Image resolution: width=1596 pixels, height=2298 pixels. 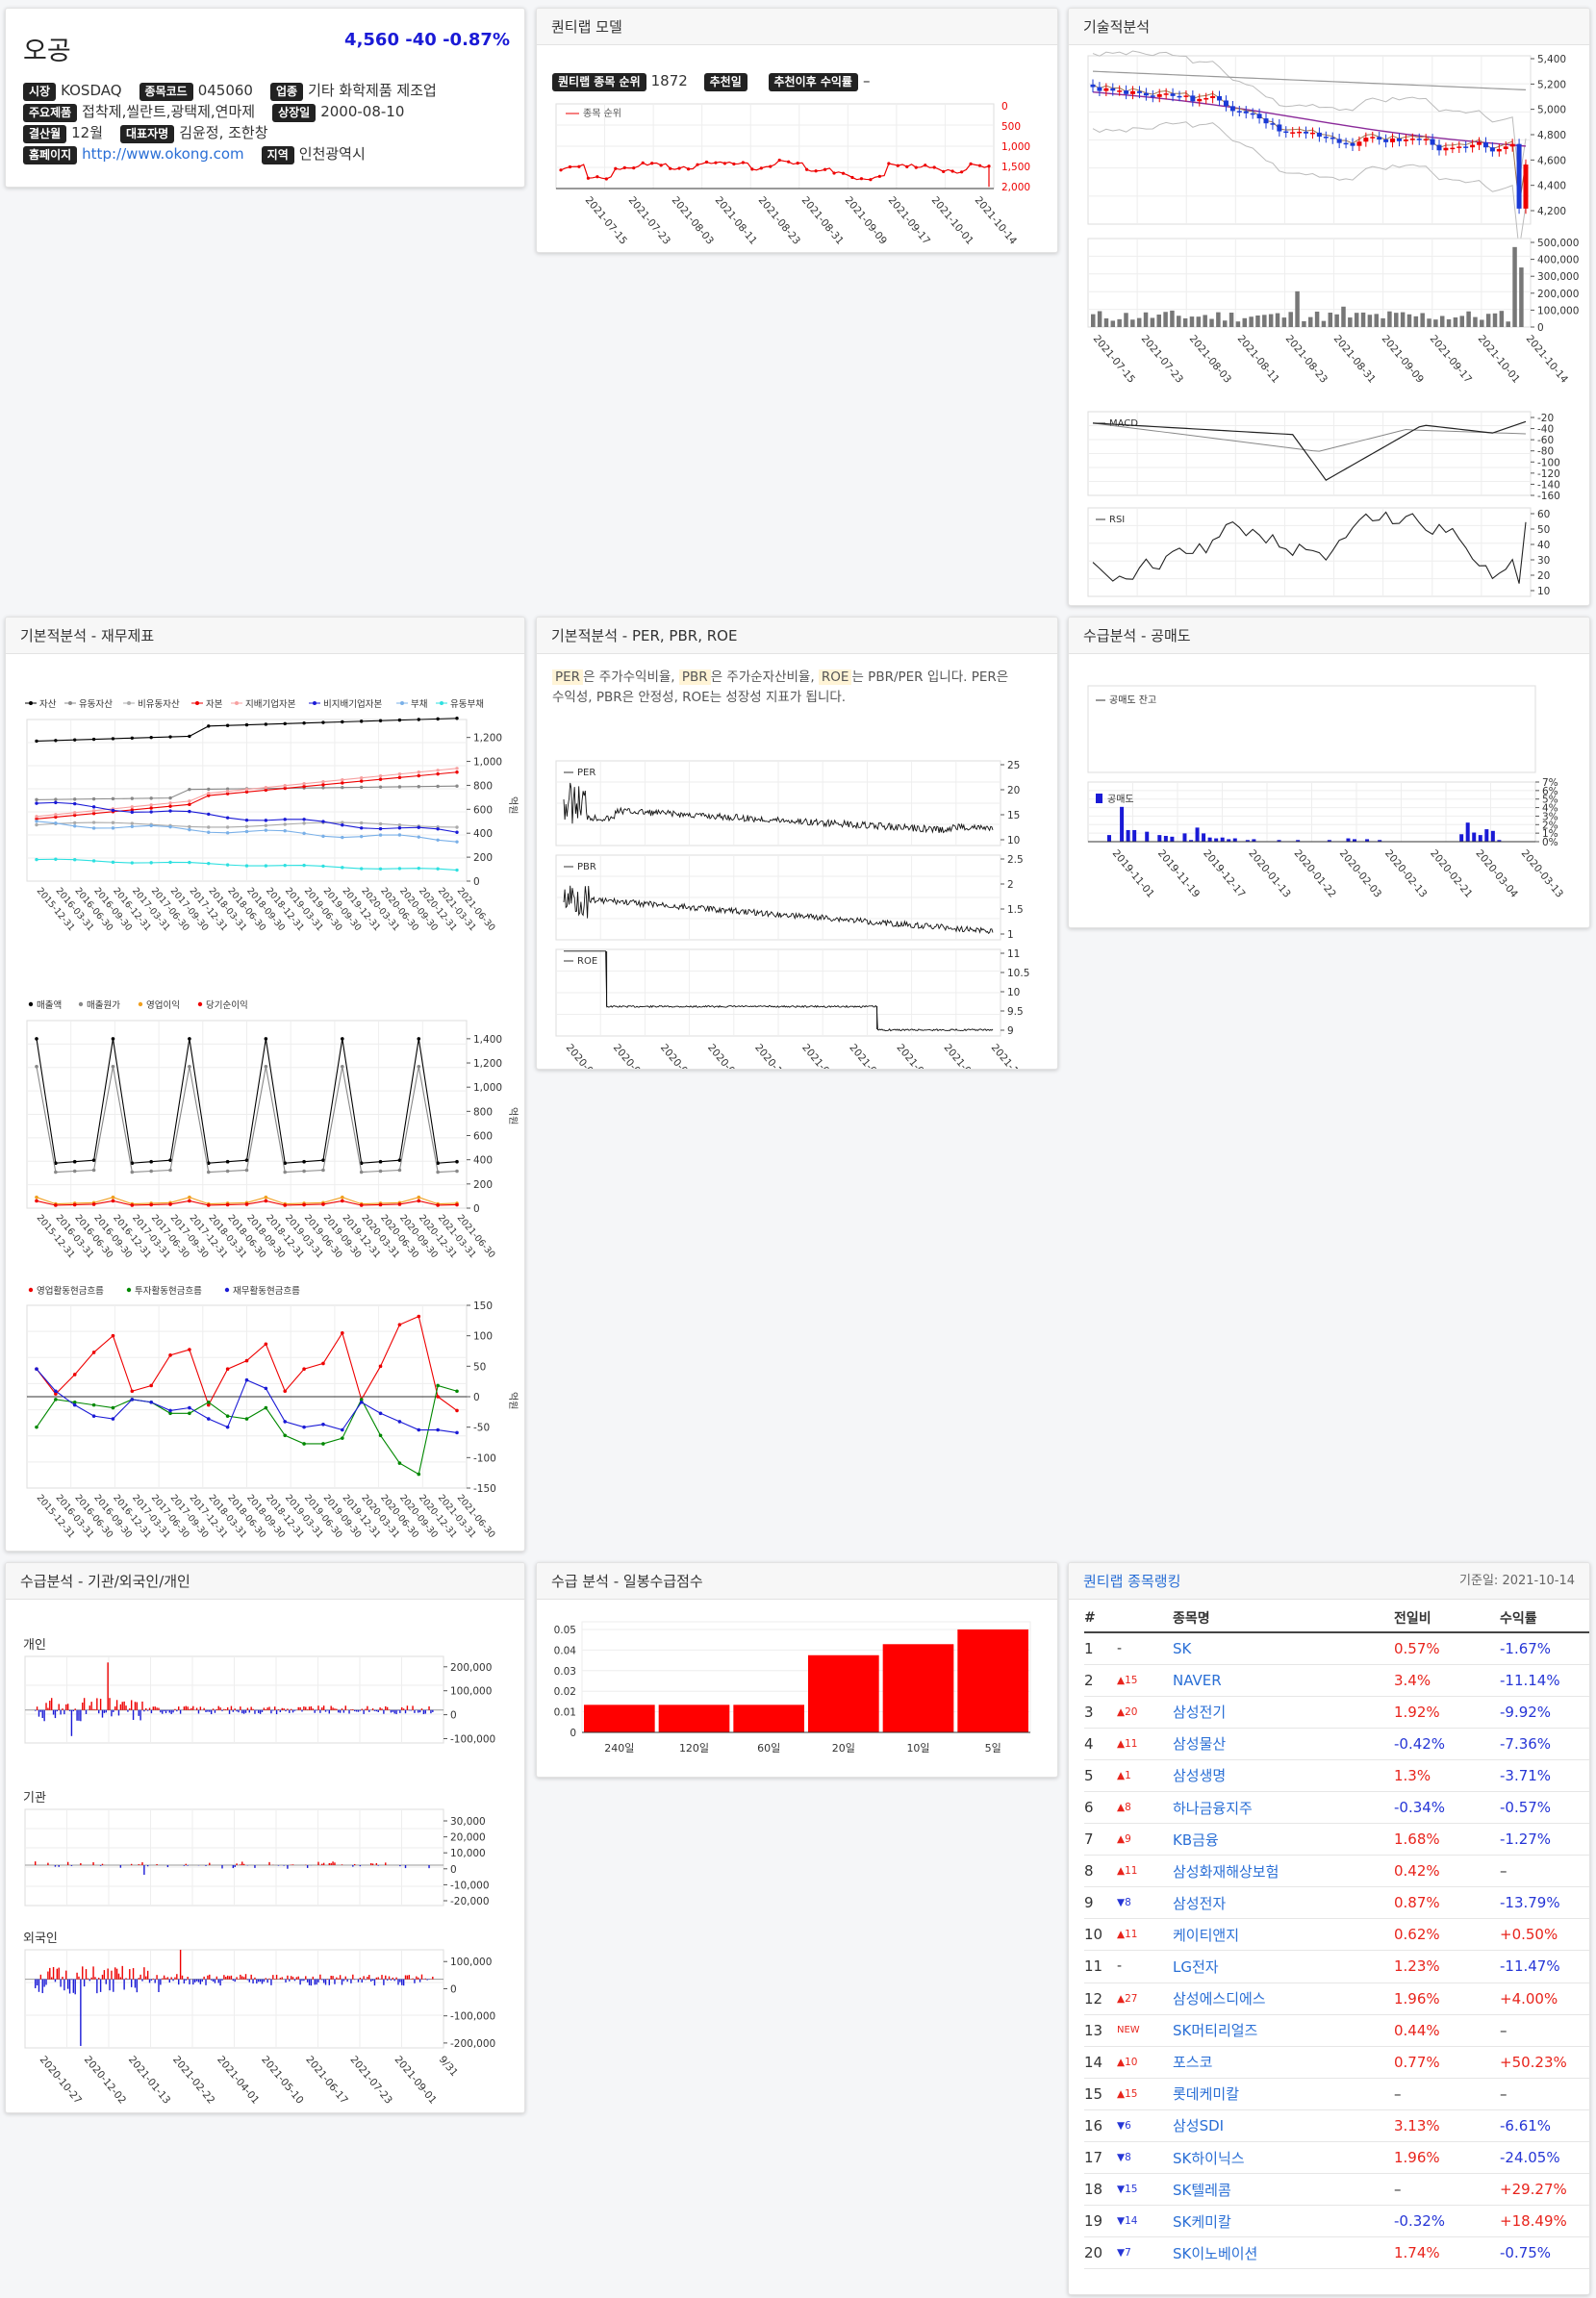 I want to click on stock-name-link: KB금융, so click(x=1284, y=1839).